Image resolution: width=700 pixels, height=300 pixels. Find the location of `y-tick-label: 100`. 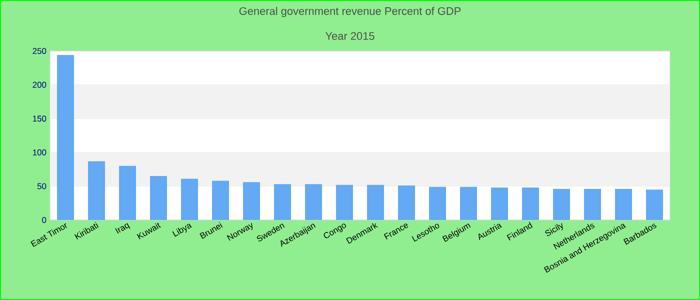

y-tick-label: 100 is located at coordinates (39, 152).